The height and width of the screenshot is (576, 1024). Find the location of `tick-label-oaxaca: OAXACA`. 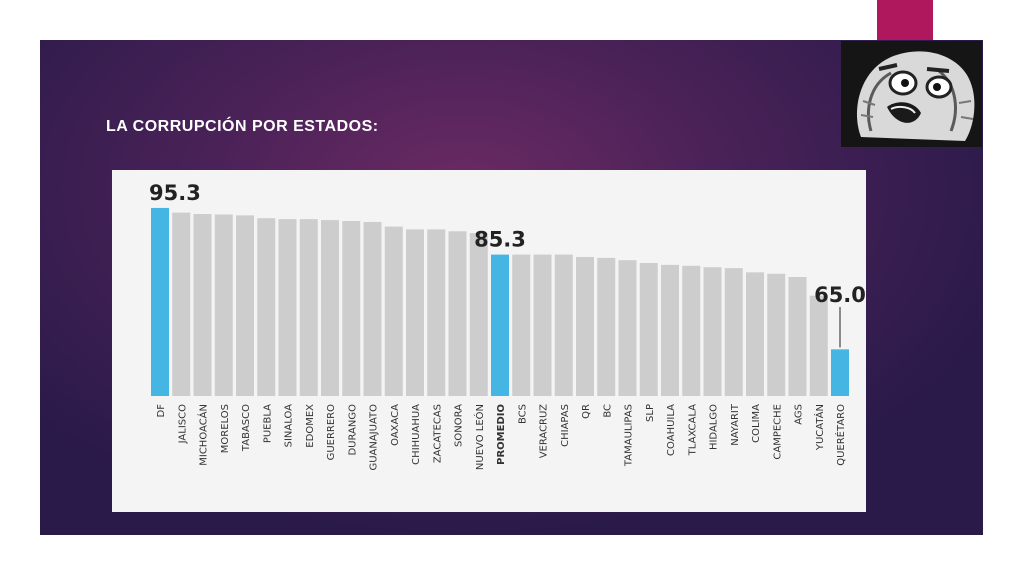

tick-label-oaxaca: OAXACA is located at coordinates (395, 425).